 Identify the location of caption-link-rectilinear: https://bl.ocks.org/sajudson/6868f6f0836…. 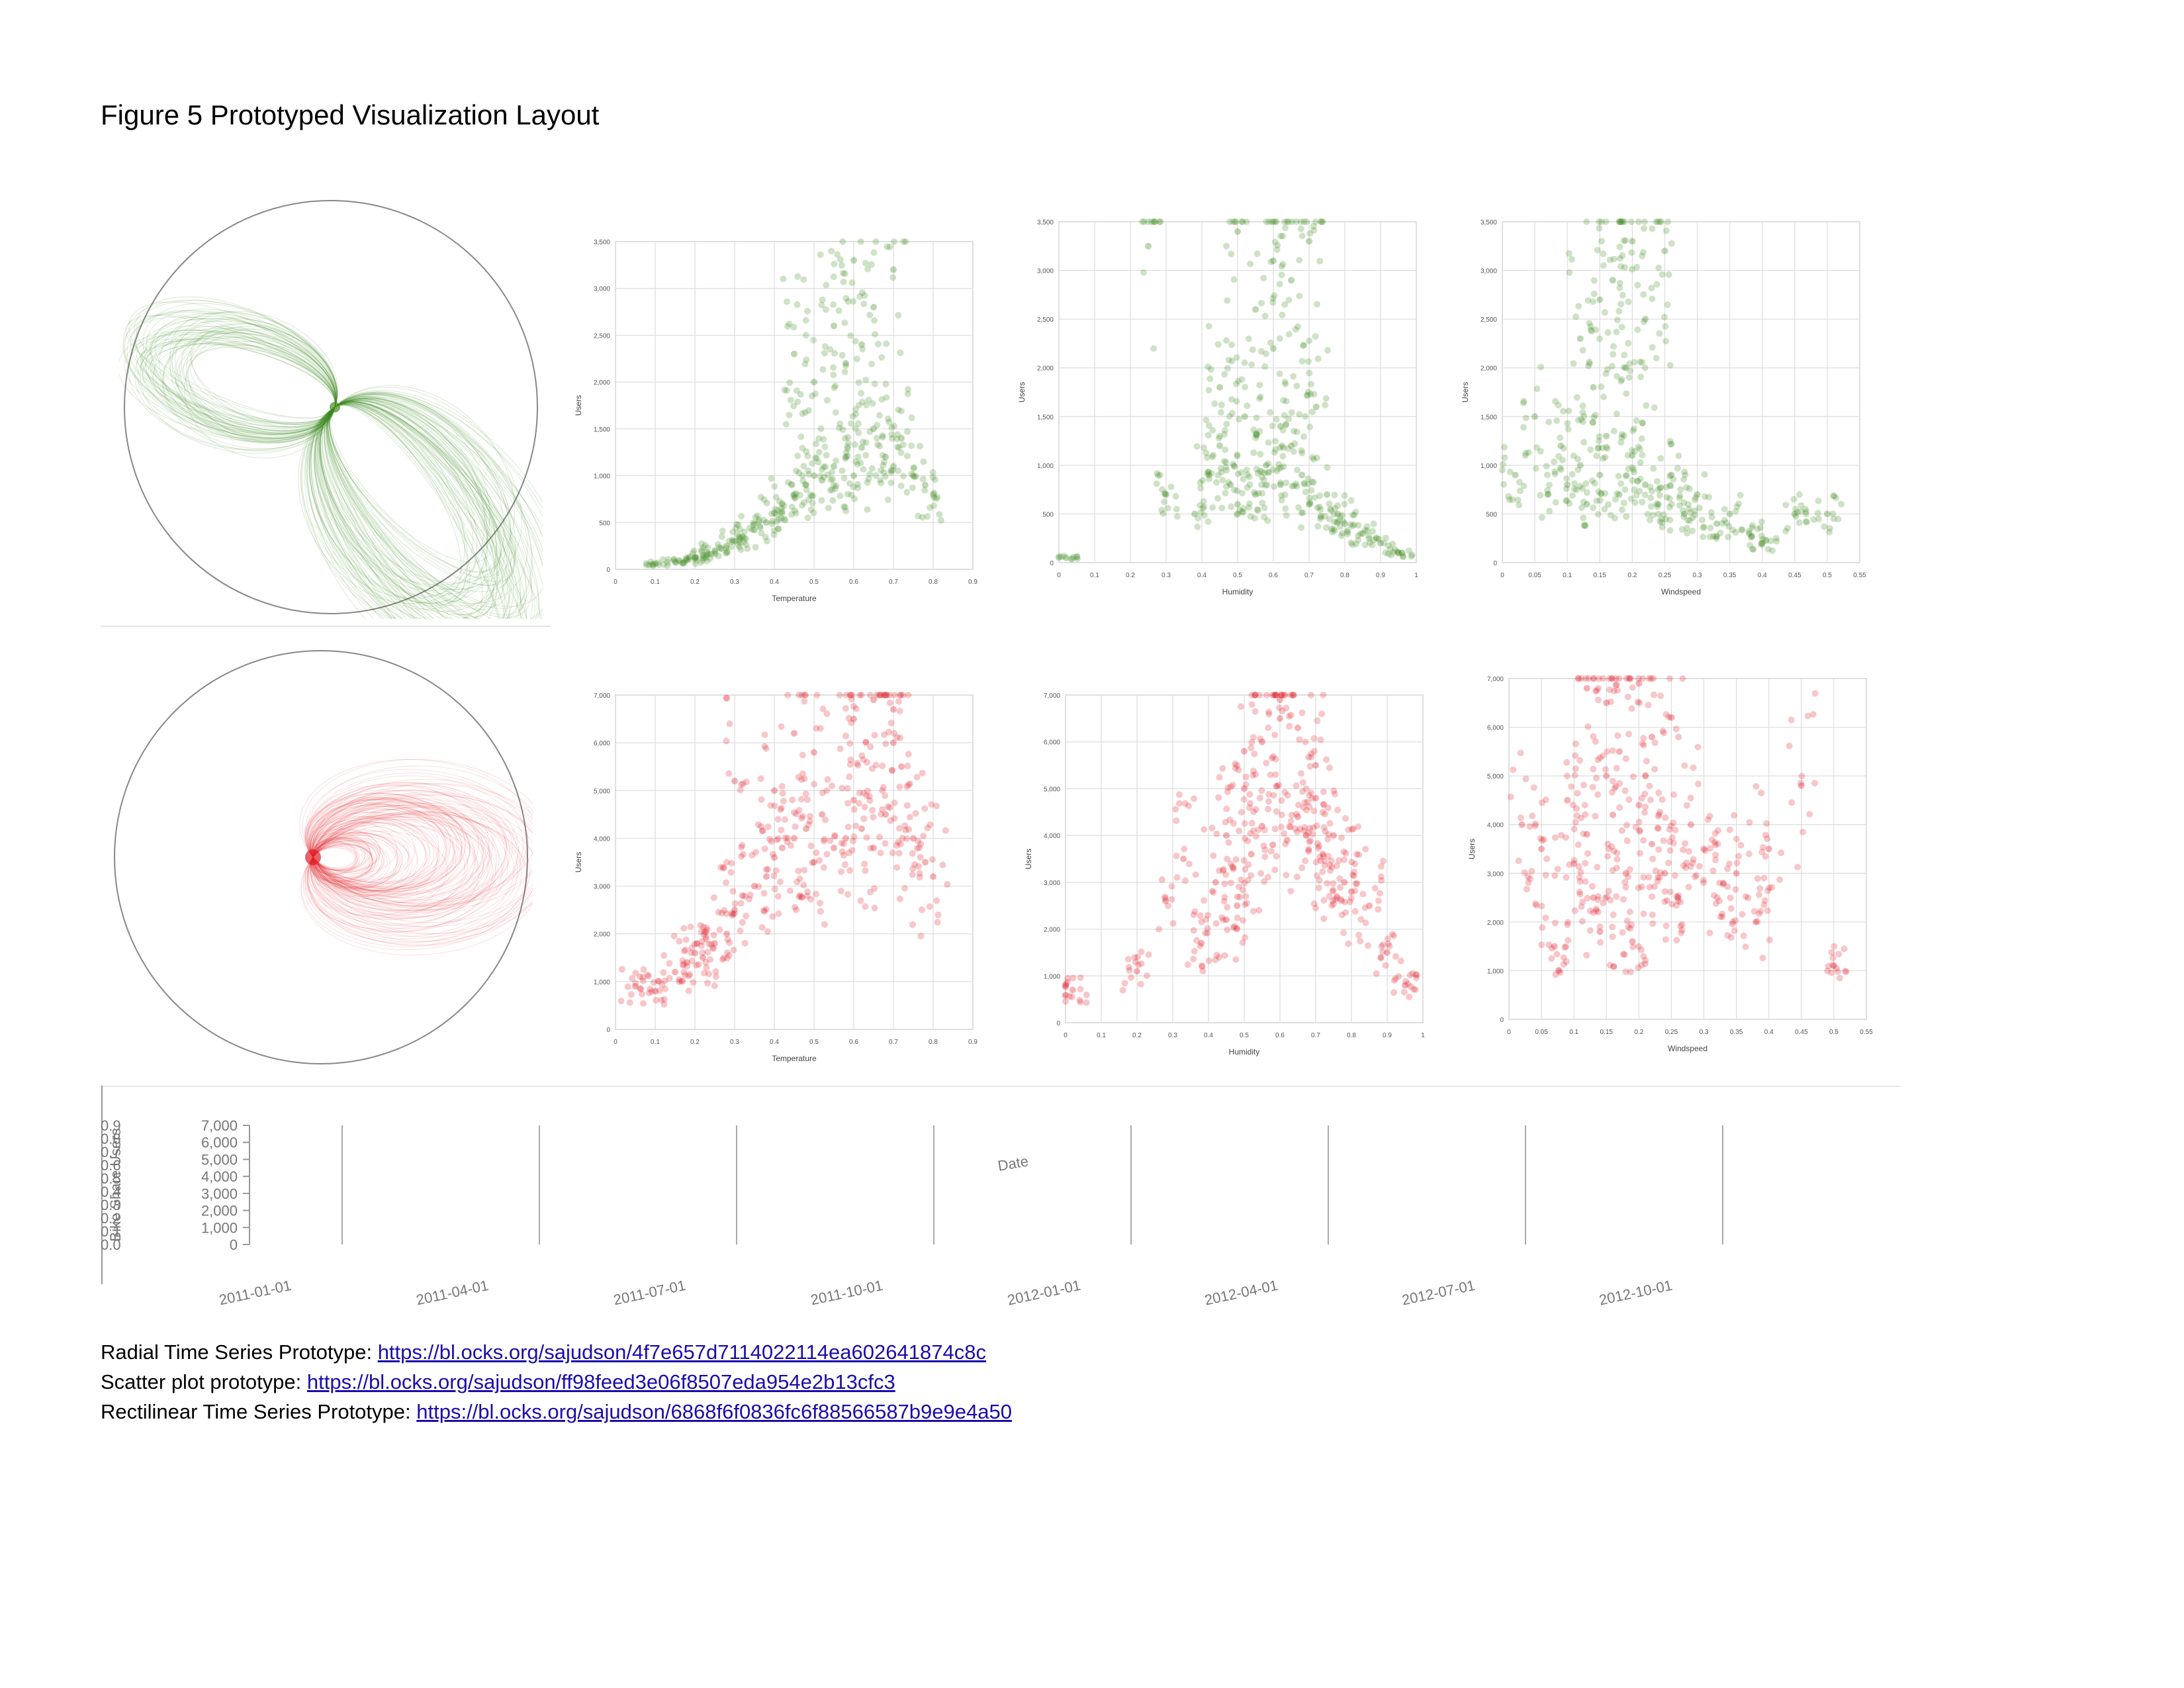
(714, 1411).